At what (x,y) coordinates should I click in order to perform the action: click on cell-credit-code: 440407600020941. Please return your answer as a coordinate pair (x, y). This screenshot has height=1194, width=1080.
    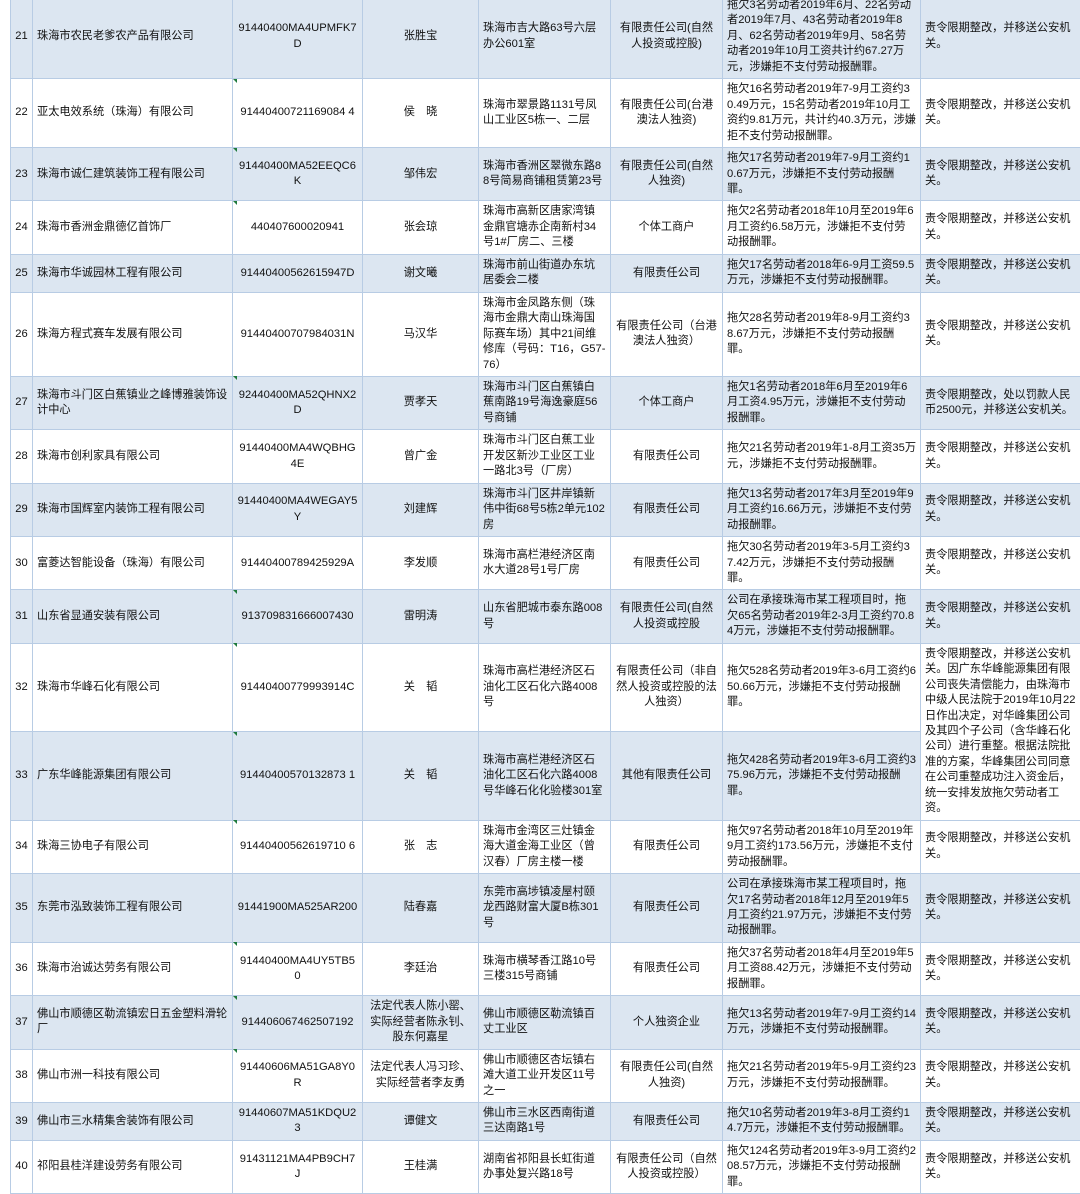
    Looking at the image, I should click on (298, 227).